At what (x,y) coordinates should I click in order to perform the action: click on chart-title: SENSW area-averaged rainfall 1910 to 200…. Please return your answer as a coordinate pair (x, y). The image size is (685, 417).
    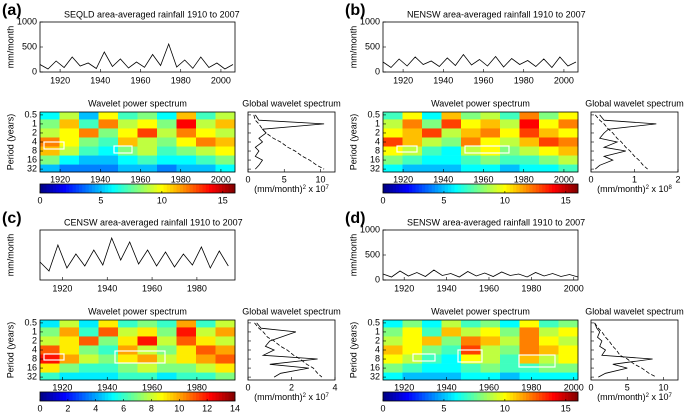
    Looking at the image, I should click on (496, 222).